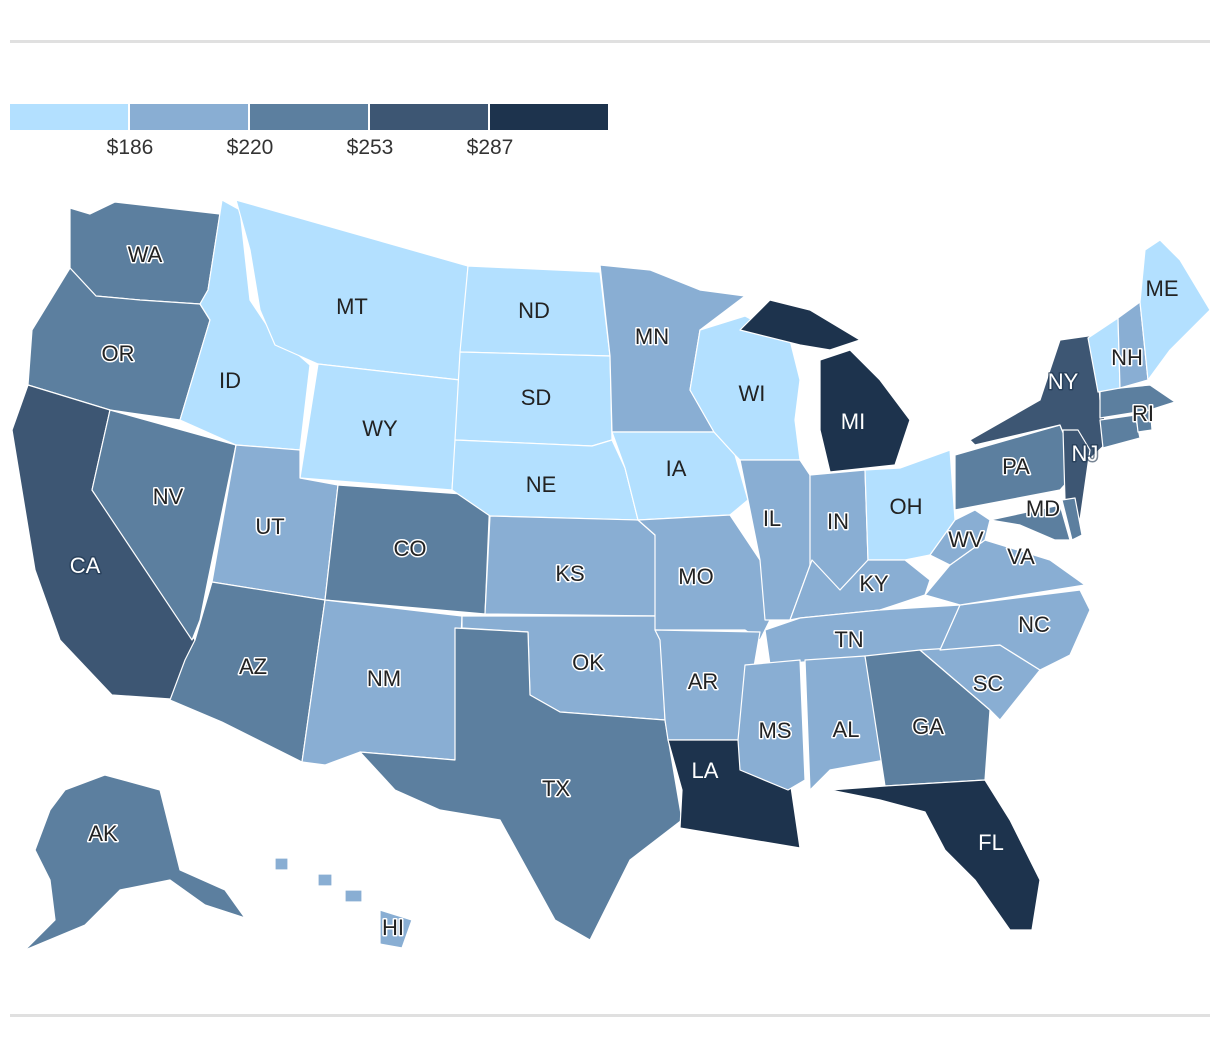  Describe the element at coordinates (1021, 556) in the screenshot. I see `state-label-va: VA` at that location.